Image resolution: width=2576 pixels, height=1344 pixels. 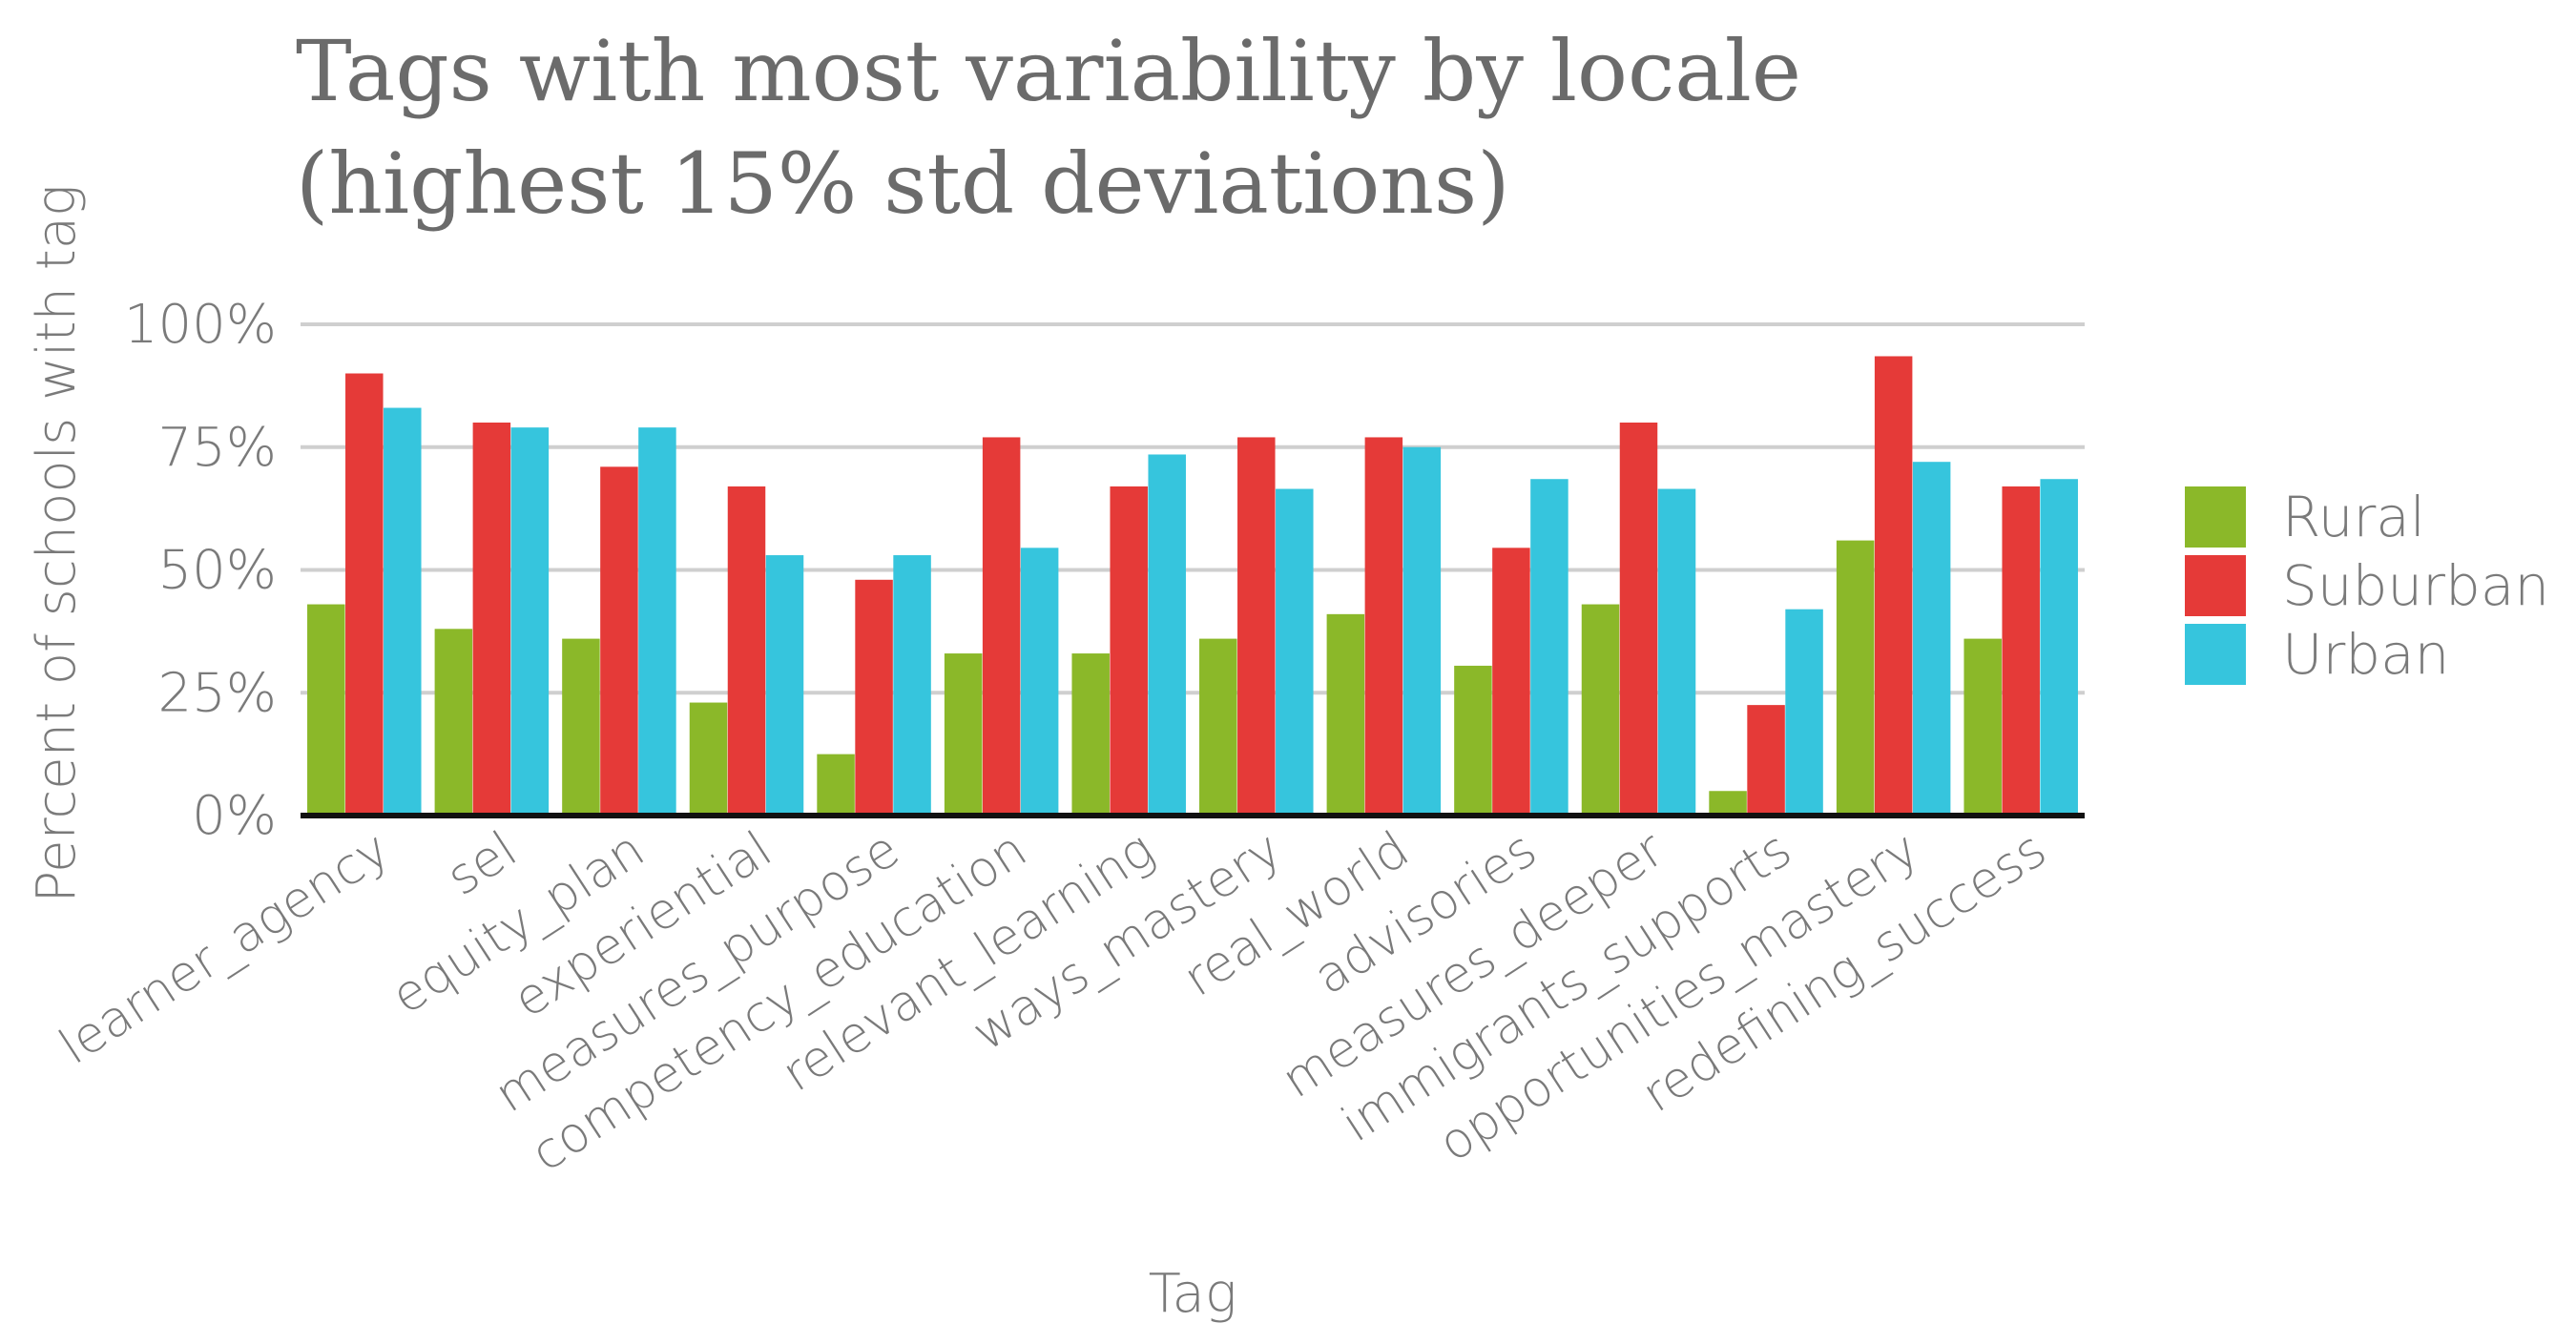 I want to click on bar-suburban-advisories, so click(x=1511, y=682).